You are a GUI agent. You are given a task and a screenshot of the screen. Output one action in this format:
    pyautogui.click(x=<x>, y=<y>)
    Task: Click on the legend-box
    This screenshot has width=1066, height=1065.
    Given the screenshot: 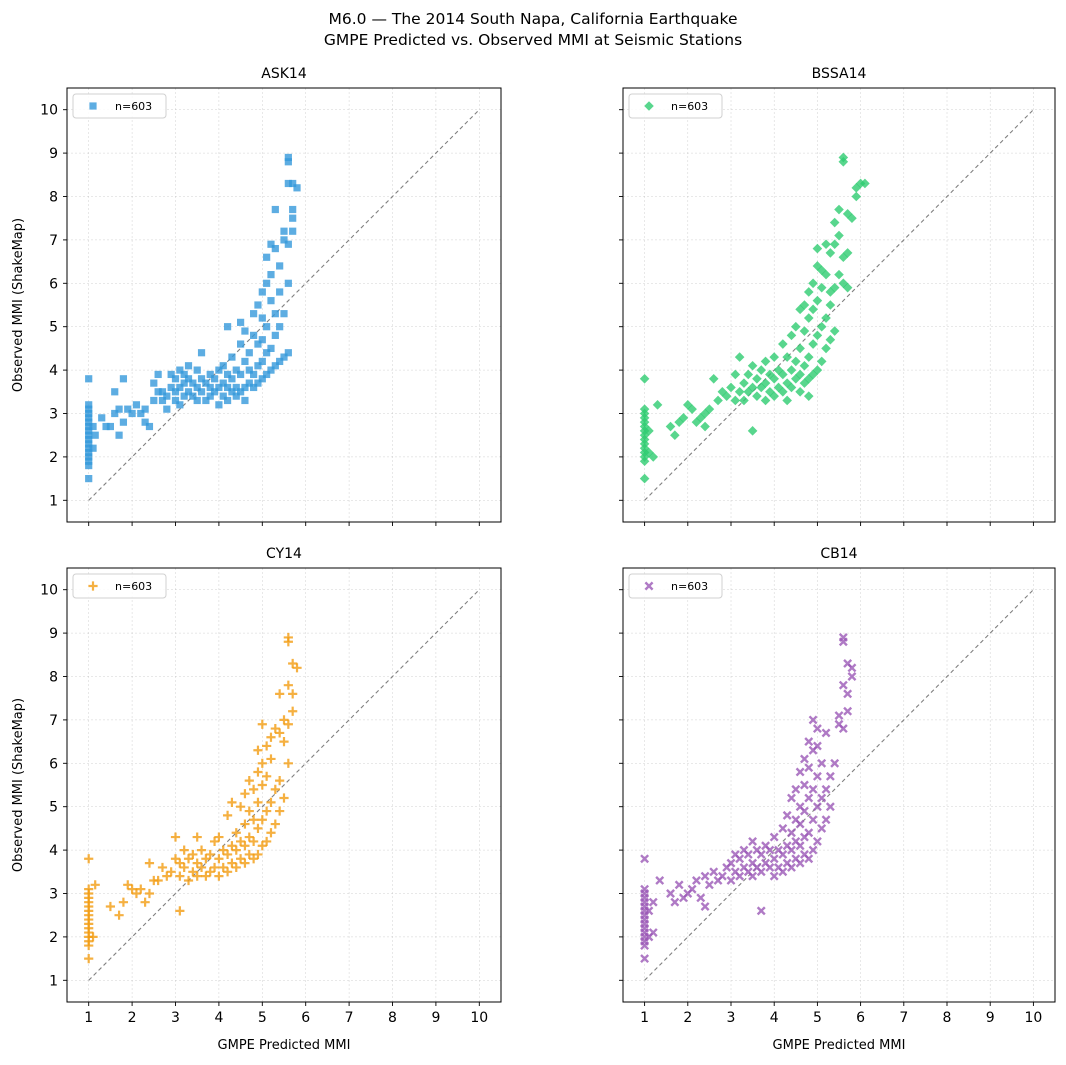 What is the action you would take?
    pyautogui.click(x=675, y=106)
    